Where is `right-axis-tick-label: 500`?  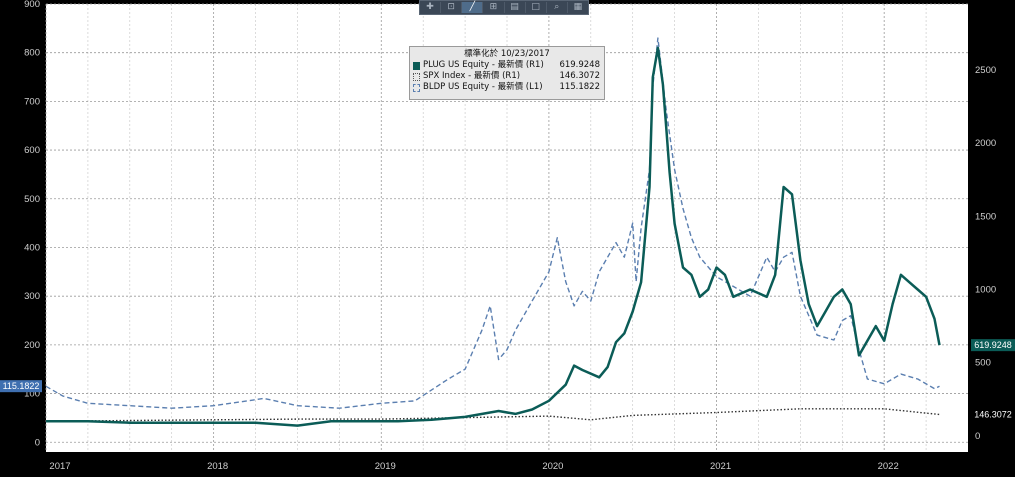 right-axis-tick-label: 500 is located at coordinates (983, 363).